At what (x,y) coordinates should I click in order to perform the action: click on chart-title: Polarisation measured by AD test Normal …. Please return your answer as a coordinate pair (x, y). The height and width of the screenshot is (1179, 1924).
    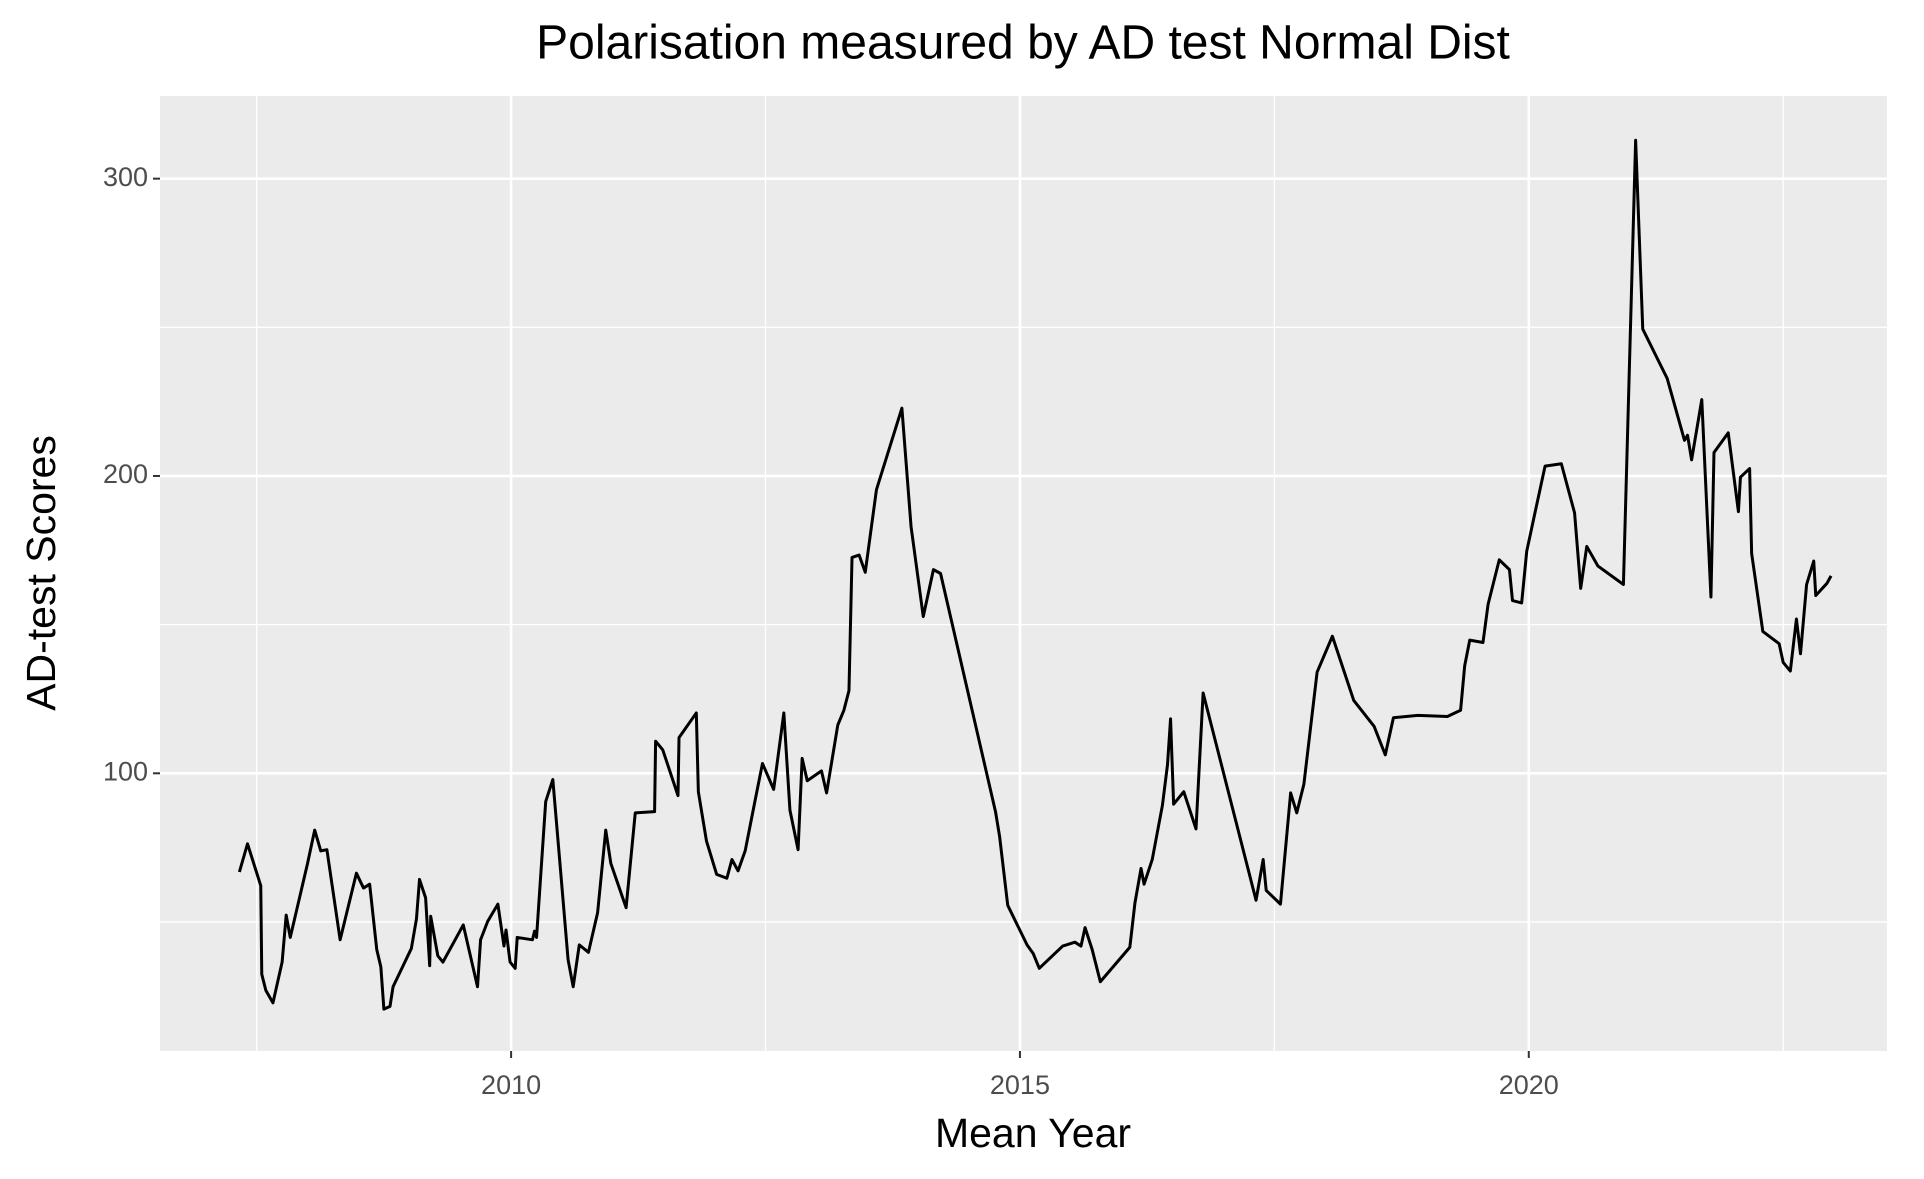
    Looking at the image, I should click on (1023, 43).